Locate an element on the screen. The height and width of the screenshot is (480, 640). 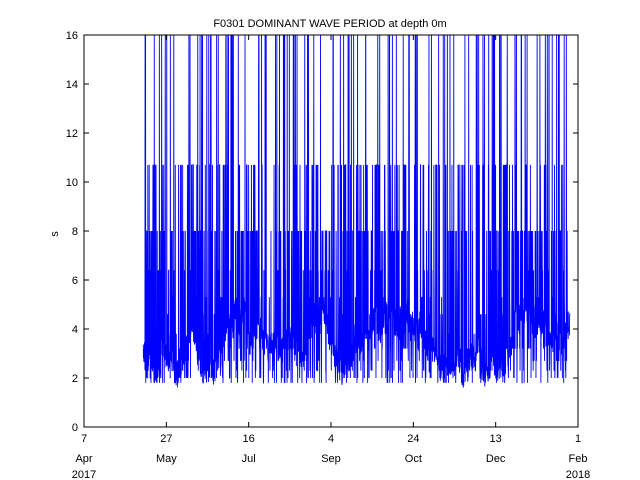
x-tick-month-label: Jul is located at coordinates (249, 459).